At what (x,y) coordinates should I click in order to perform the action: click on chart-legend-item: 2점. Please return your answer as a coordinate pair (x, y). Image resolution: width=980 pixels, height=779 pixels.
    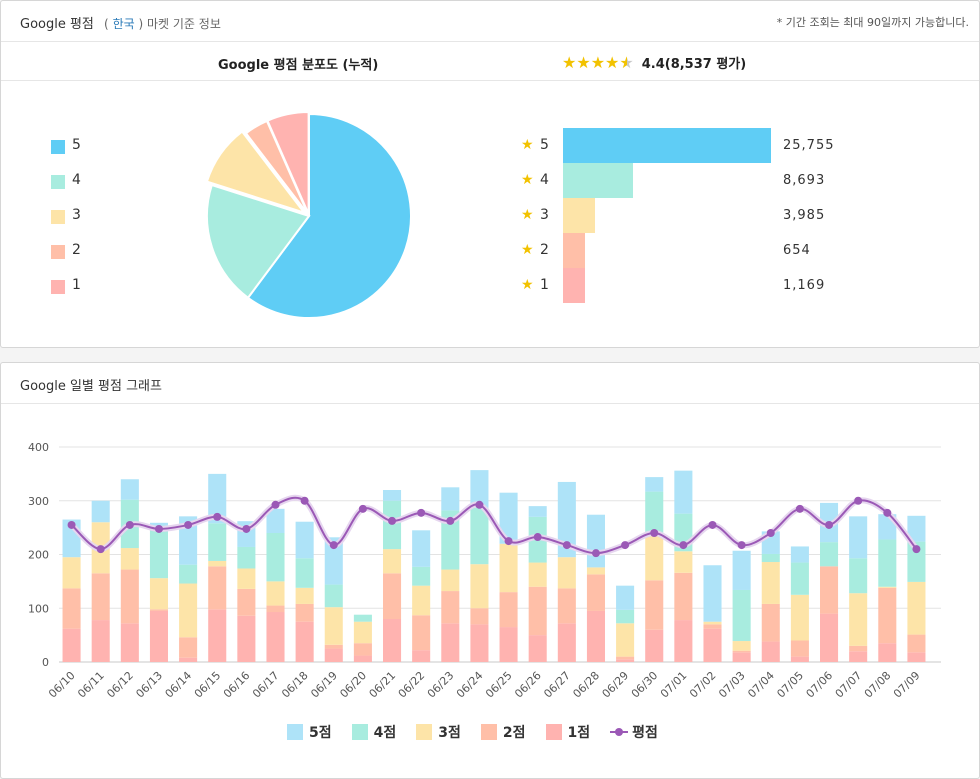
    Looking at the image, I should click on (503, 732).